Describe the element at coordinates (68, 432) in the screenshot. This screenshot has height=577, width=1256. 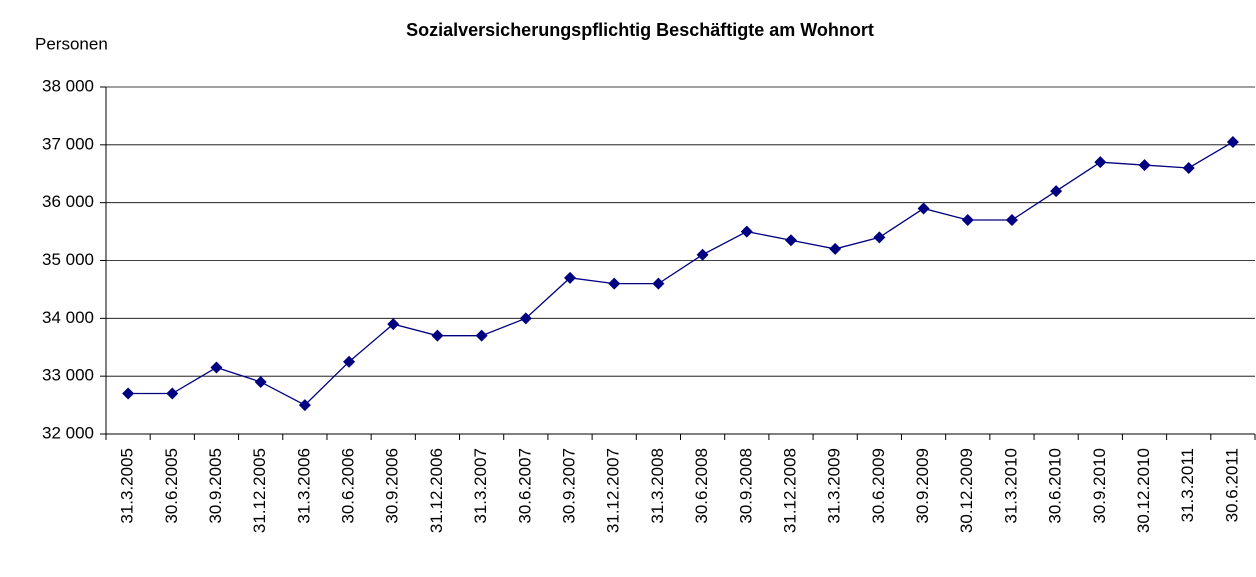
I see `y-tick-label: 32 000` at that location.